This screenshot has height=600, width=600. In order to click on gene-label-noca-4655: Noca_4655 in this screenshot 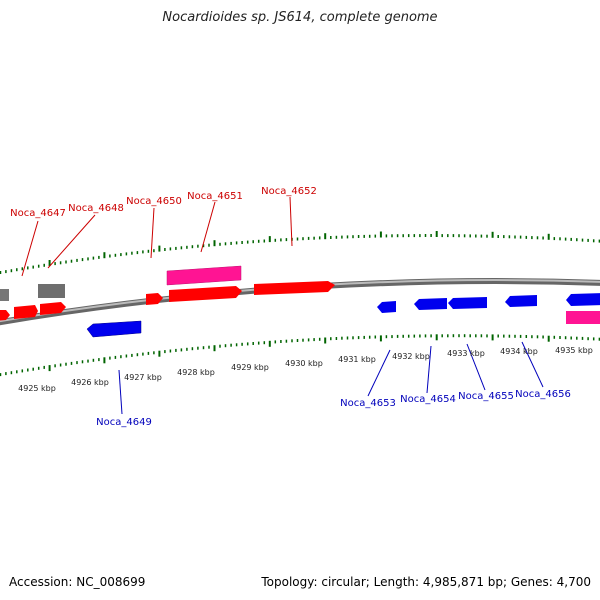, I will do `click(486, 396)`.